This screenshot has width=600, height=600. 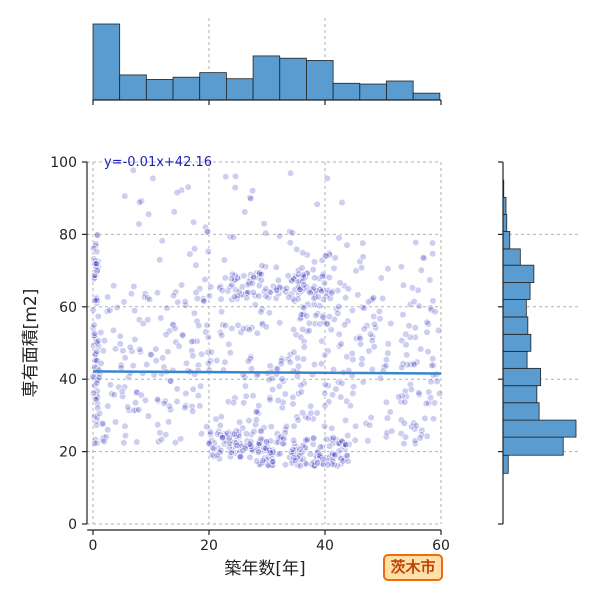 I want to click on y-tick-label: 80, so click(x=68, y=235).